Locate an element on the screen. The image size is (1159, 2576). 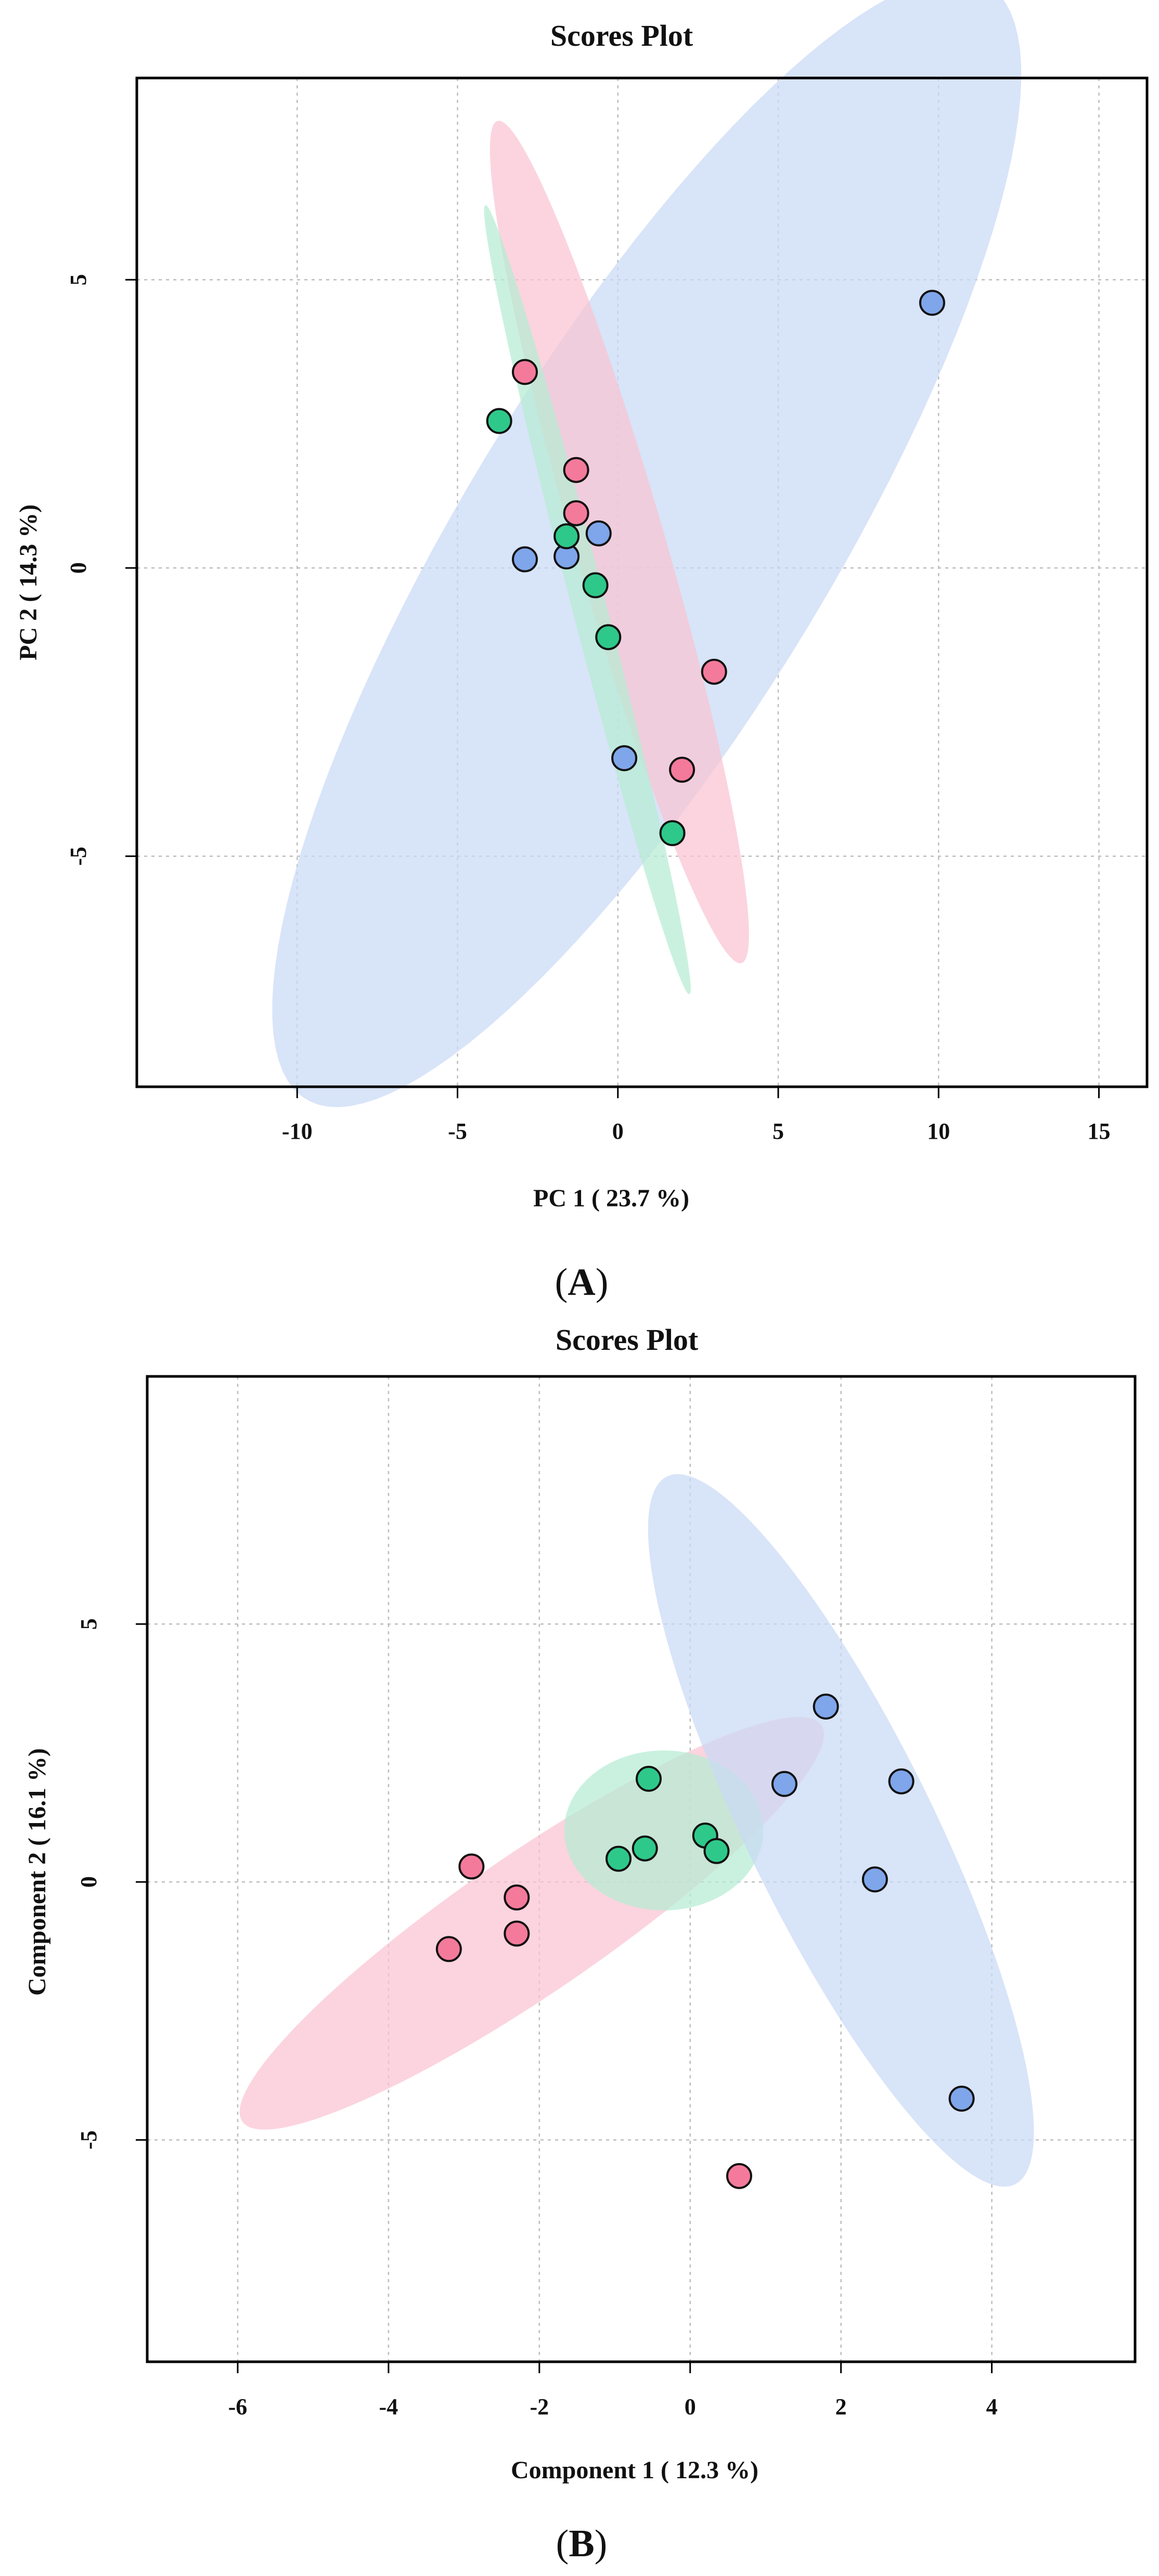
panel-a-y-axis-label: PC 2 ( 14.3 %) is located at coordinates (29, 582).